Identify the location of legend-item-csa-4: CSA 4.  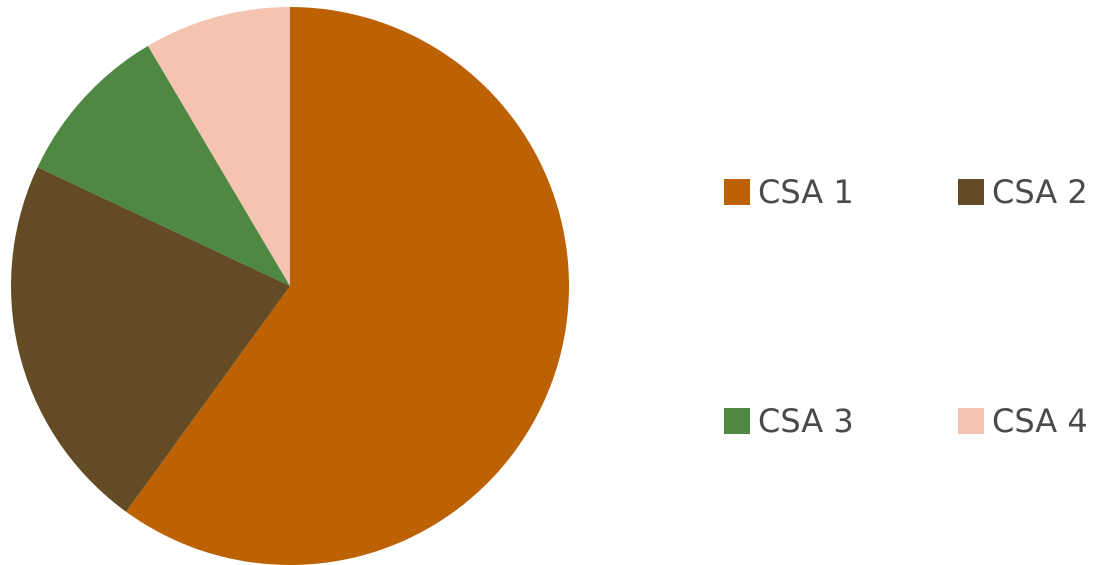
(1023, 421).